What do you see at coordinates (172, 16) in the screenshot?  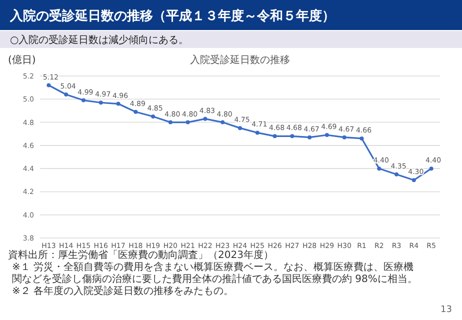 I see `chart-title: 入院の受診延日数の推移（平成１３年度～令和５年度）` at bounding box center [172, 16].